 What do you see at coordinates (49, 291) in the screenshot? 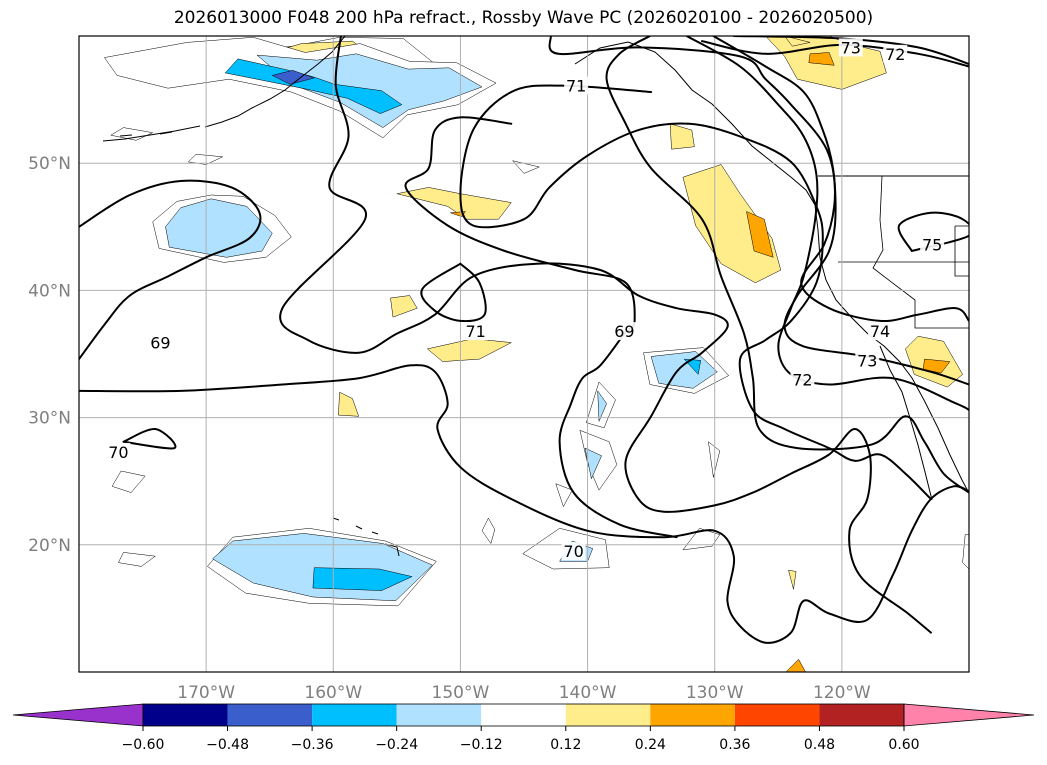
I see `y-tick-label: 40°N` at bounding box center [49, 291].